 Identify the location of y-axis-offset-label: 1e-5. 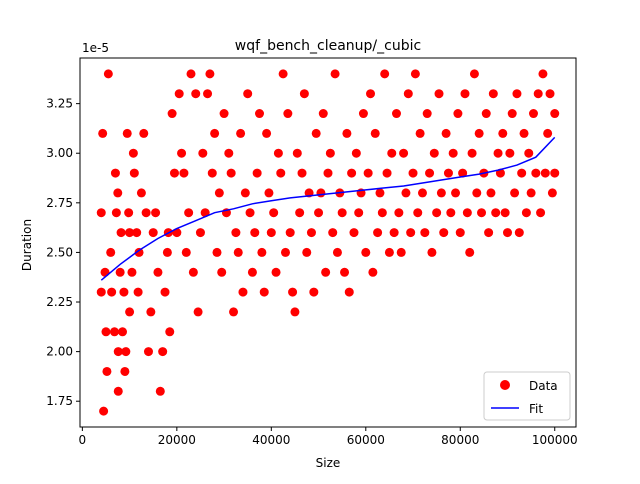
(95, 48).